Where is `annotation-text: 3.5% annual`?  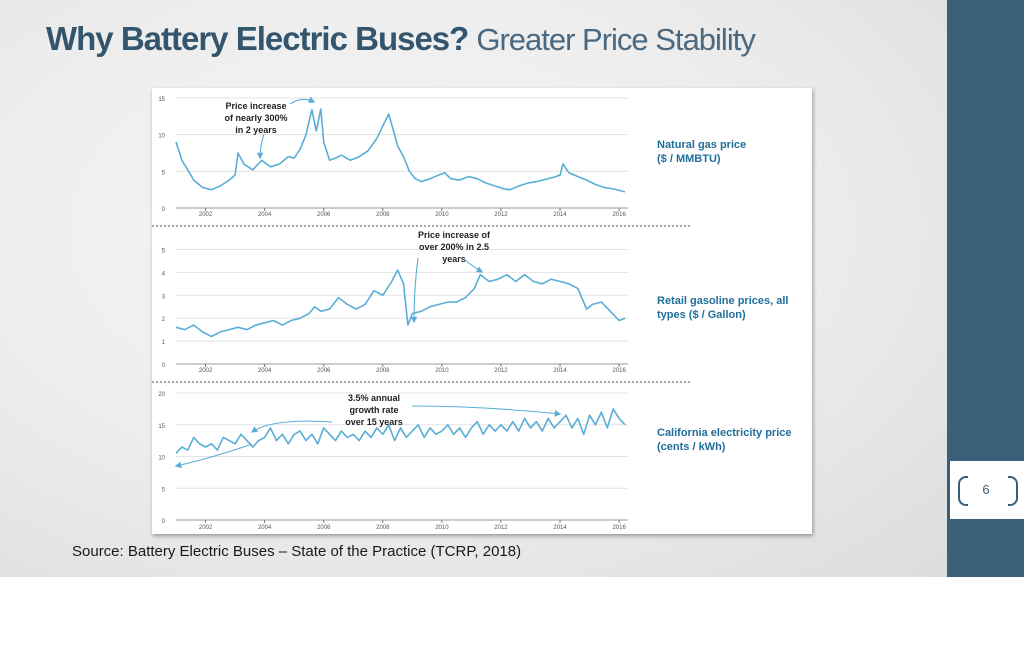 annotation-text: 3.5% annual is located at coordinates (374, 398).